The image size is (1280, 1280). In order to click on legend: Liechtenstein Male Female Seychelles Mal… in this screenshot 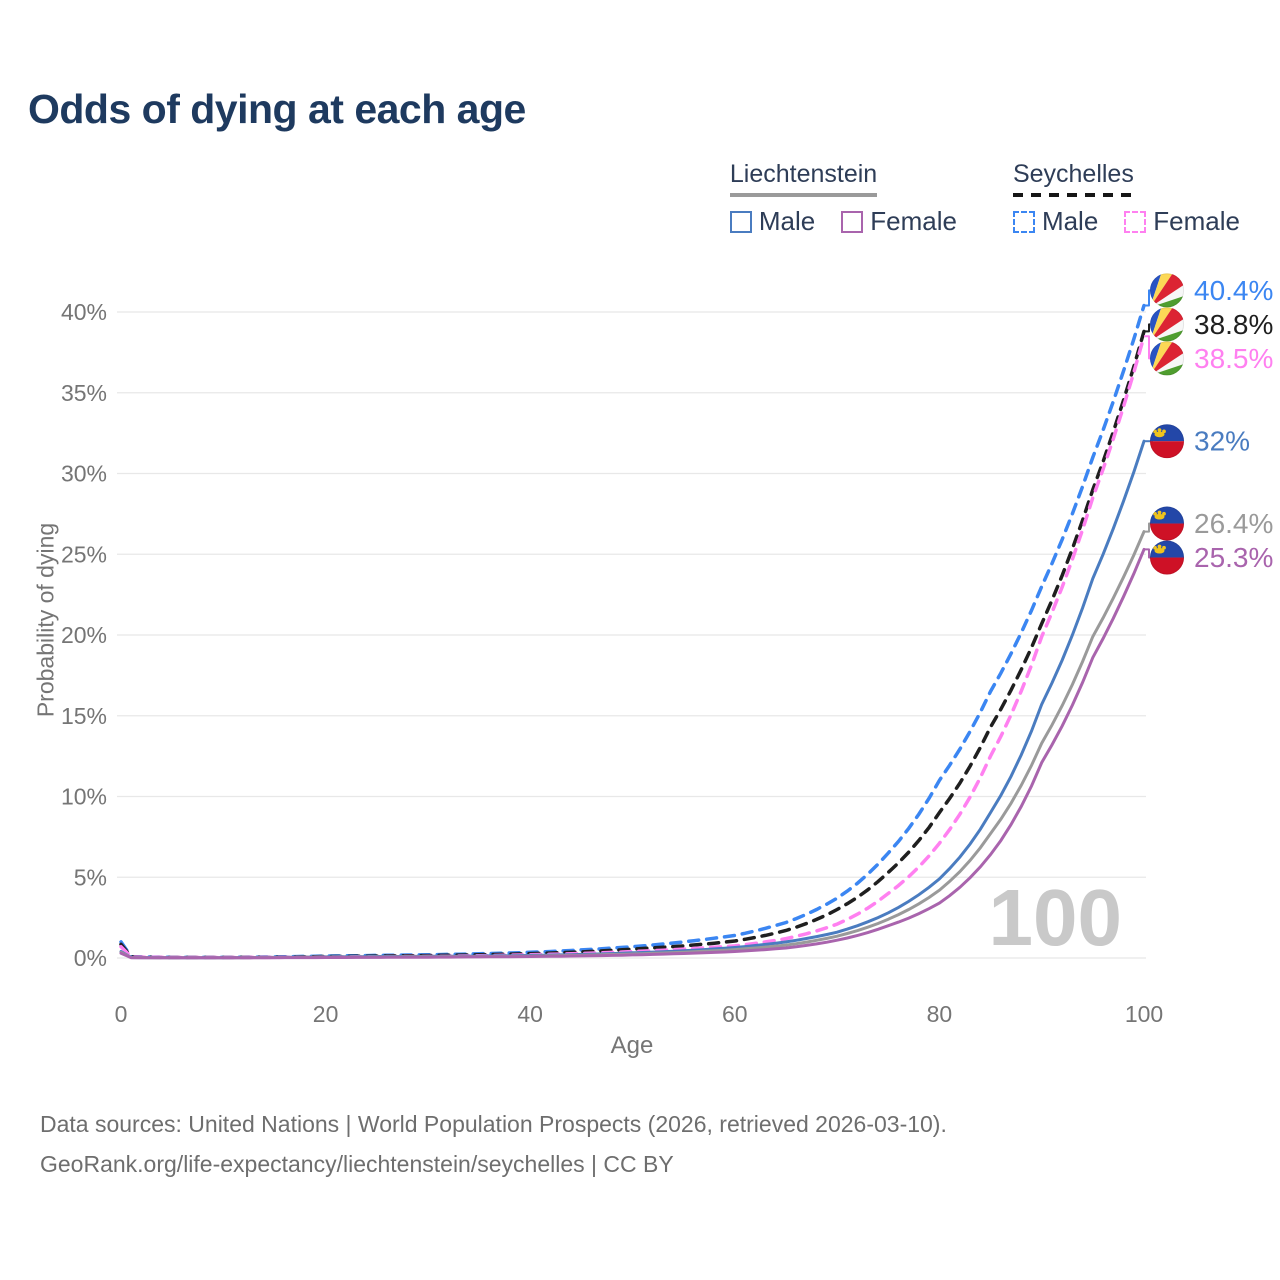, I will do `click(984, 198)`.